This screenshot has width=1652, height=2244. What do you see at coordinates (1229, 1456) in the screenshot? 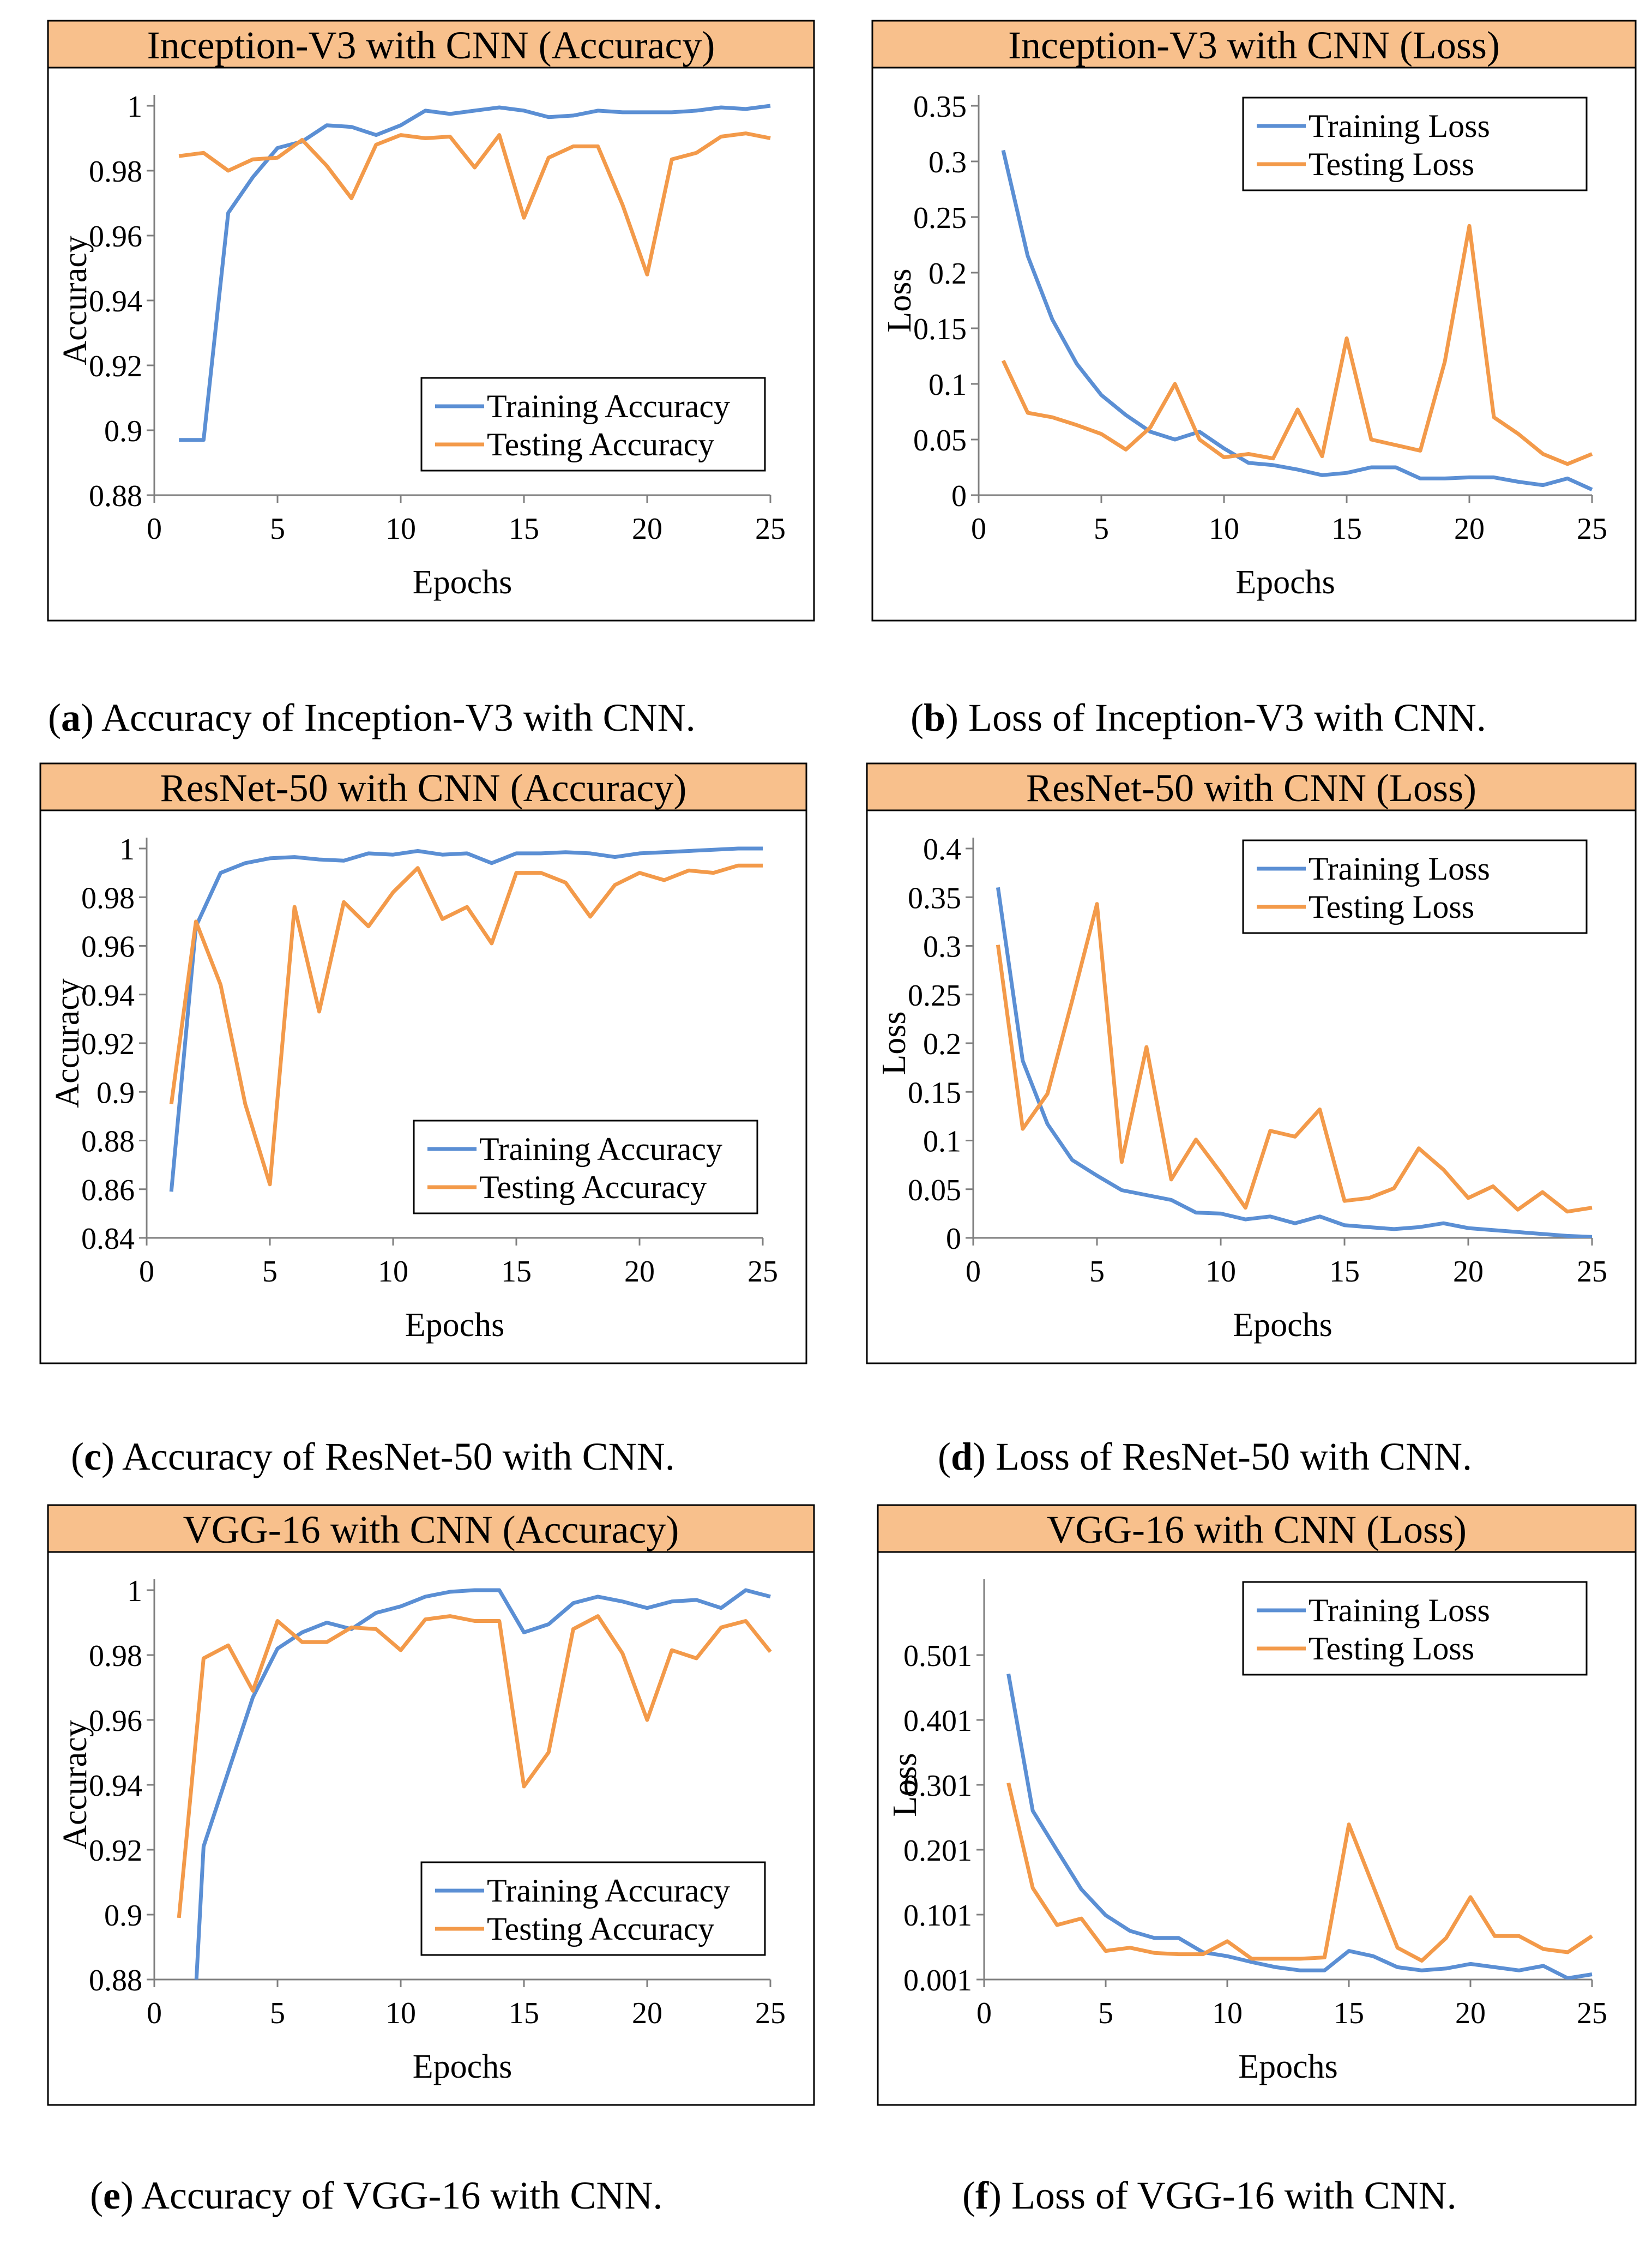
I see `caption-text: Loss of ResNet-50 with CNN.` at bounding box center [1229, 1456].